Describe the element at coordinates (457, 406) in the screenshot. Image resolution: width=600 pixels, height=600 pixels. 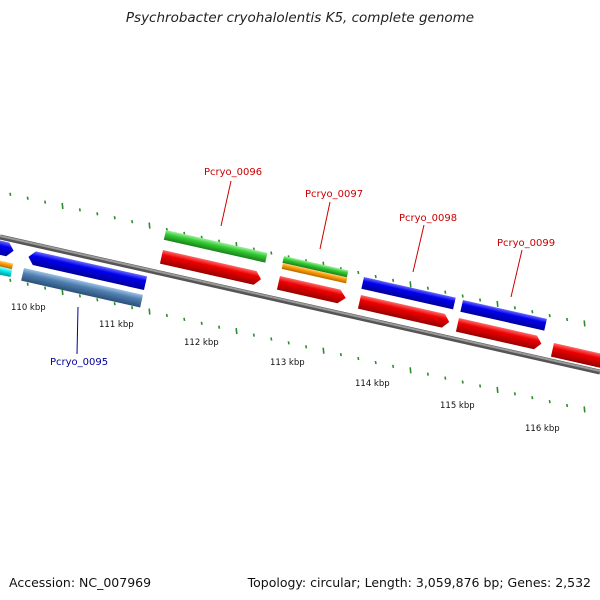
I see `ruler-label-115kbp: 115 kbp` at that location.